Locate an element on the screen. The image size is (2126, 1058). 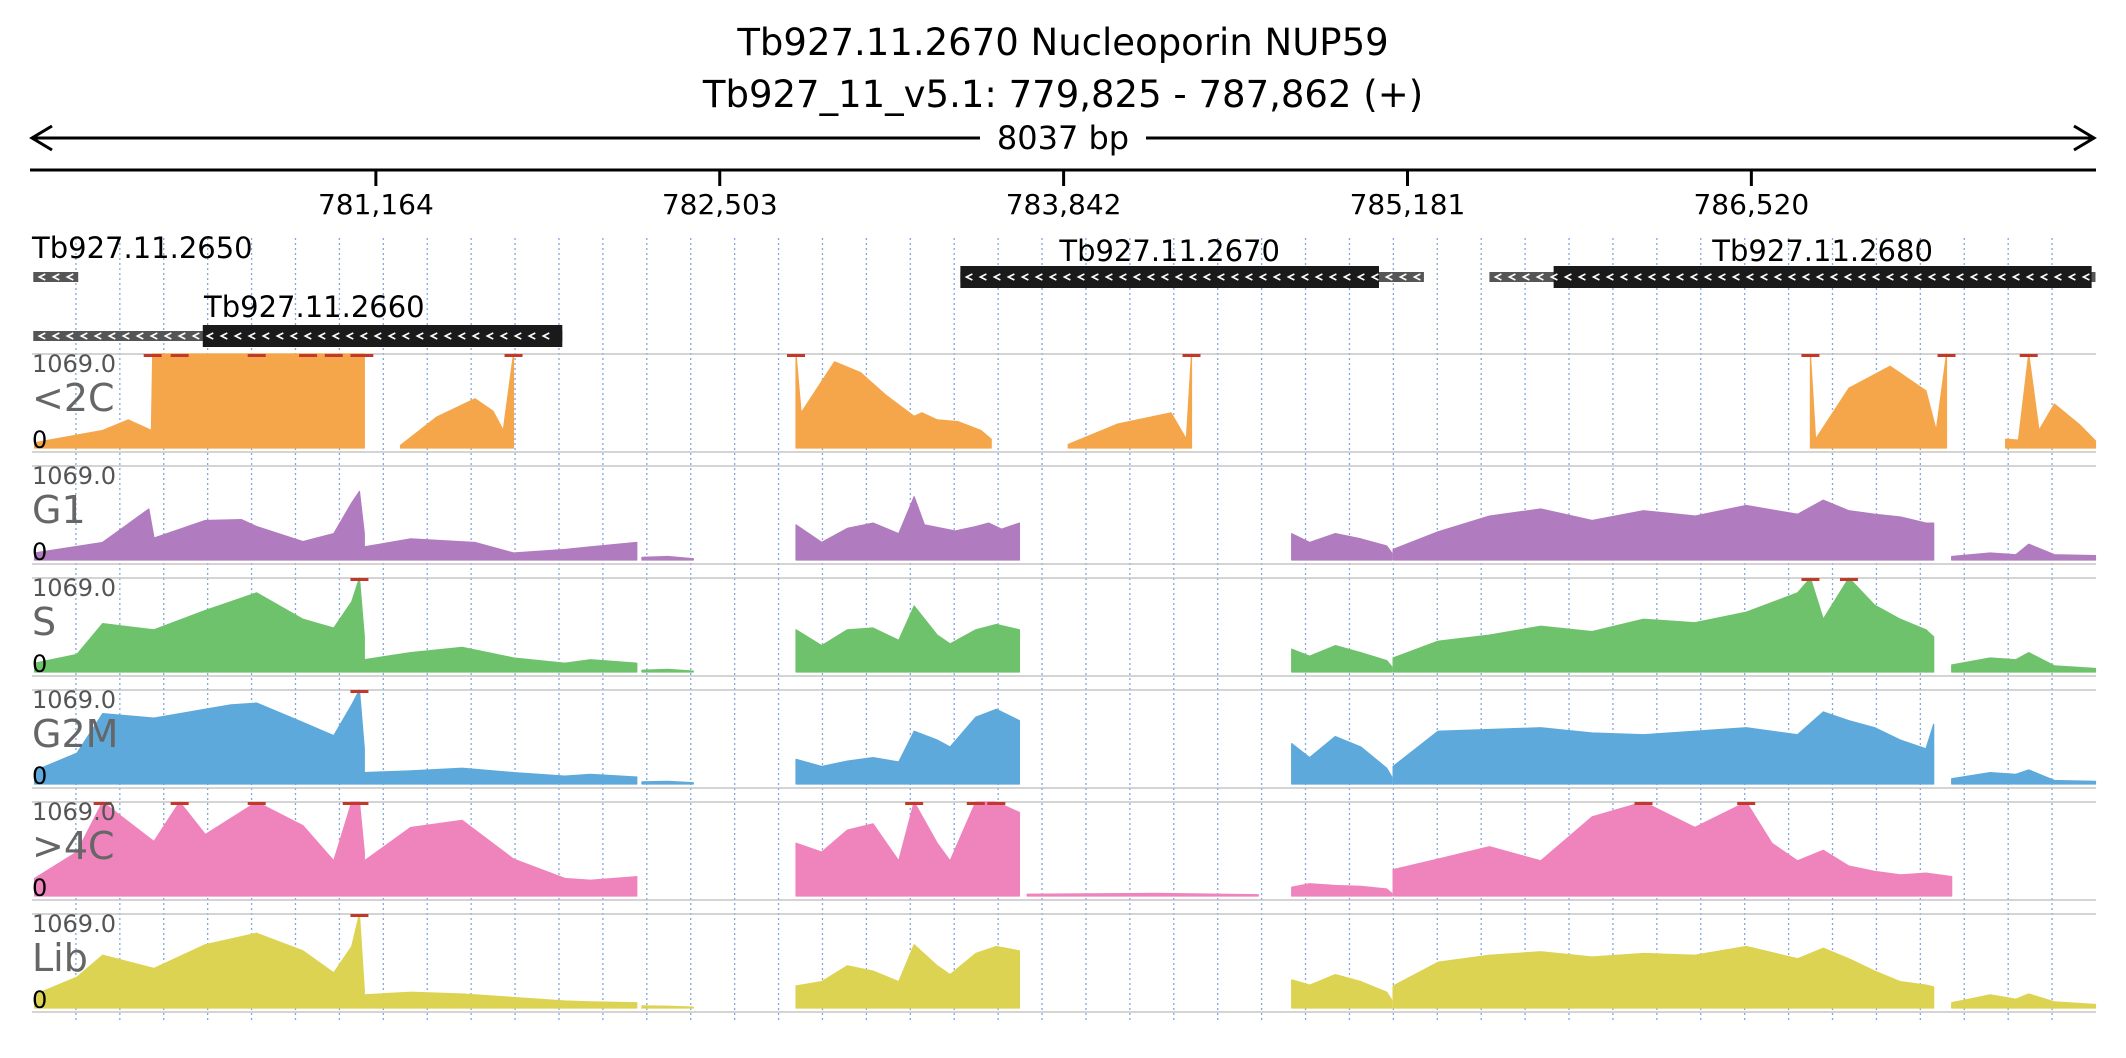
gene-Tb927-11-2660: Tb927.11.2660 is located at coordinates (298, 318).